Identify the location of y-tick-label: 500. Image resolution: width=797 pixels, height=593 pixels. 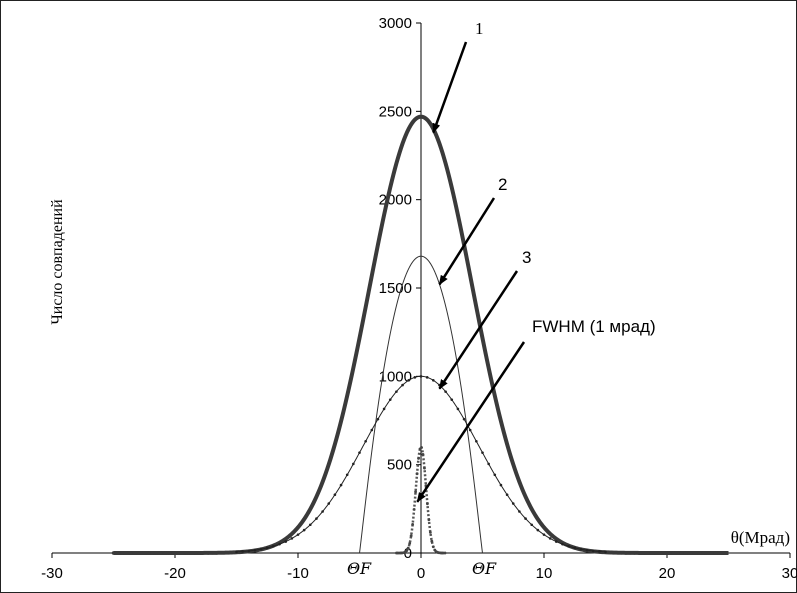
(399, 465).